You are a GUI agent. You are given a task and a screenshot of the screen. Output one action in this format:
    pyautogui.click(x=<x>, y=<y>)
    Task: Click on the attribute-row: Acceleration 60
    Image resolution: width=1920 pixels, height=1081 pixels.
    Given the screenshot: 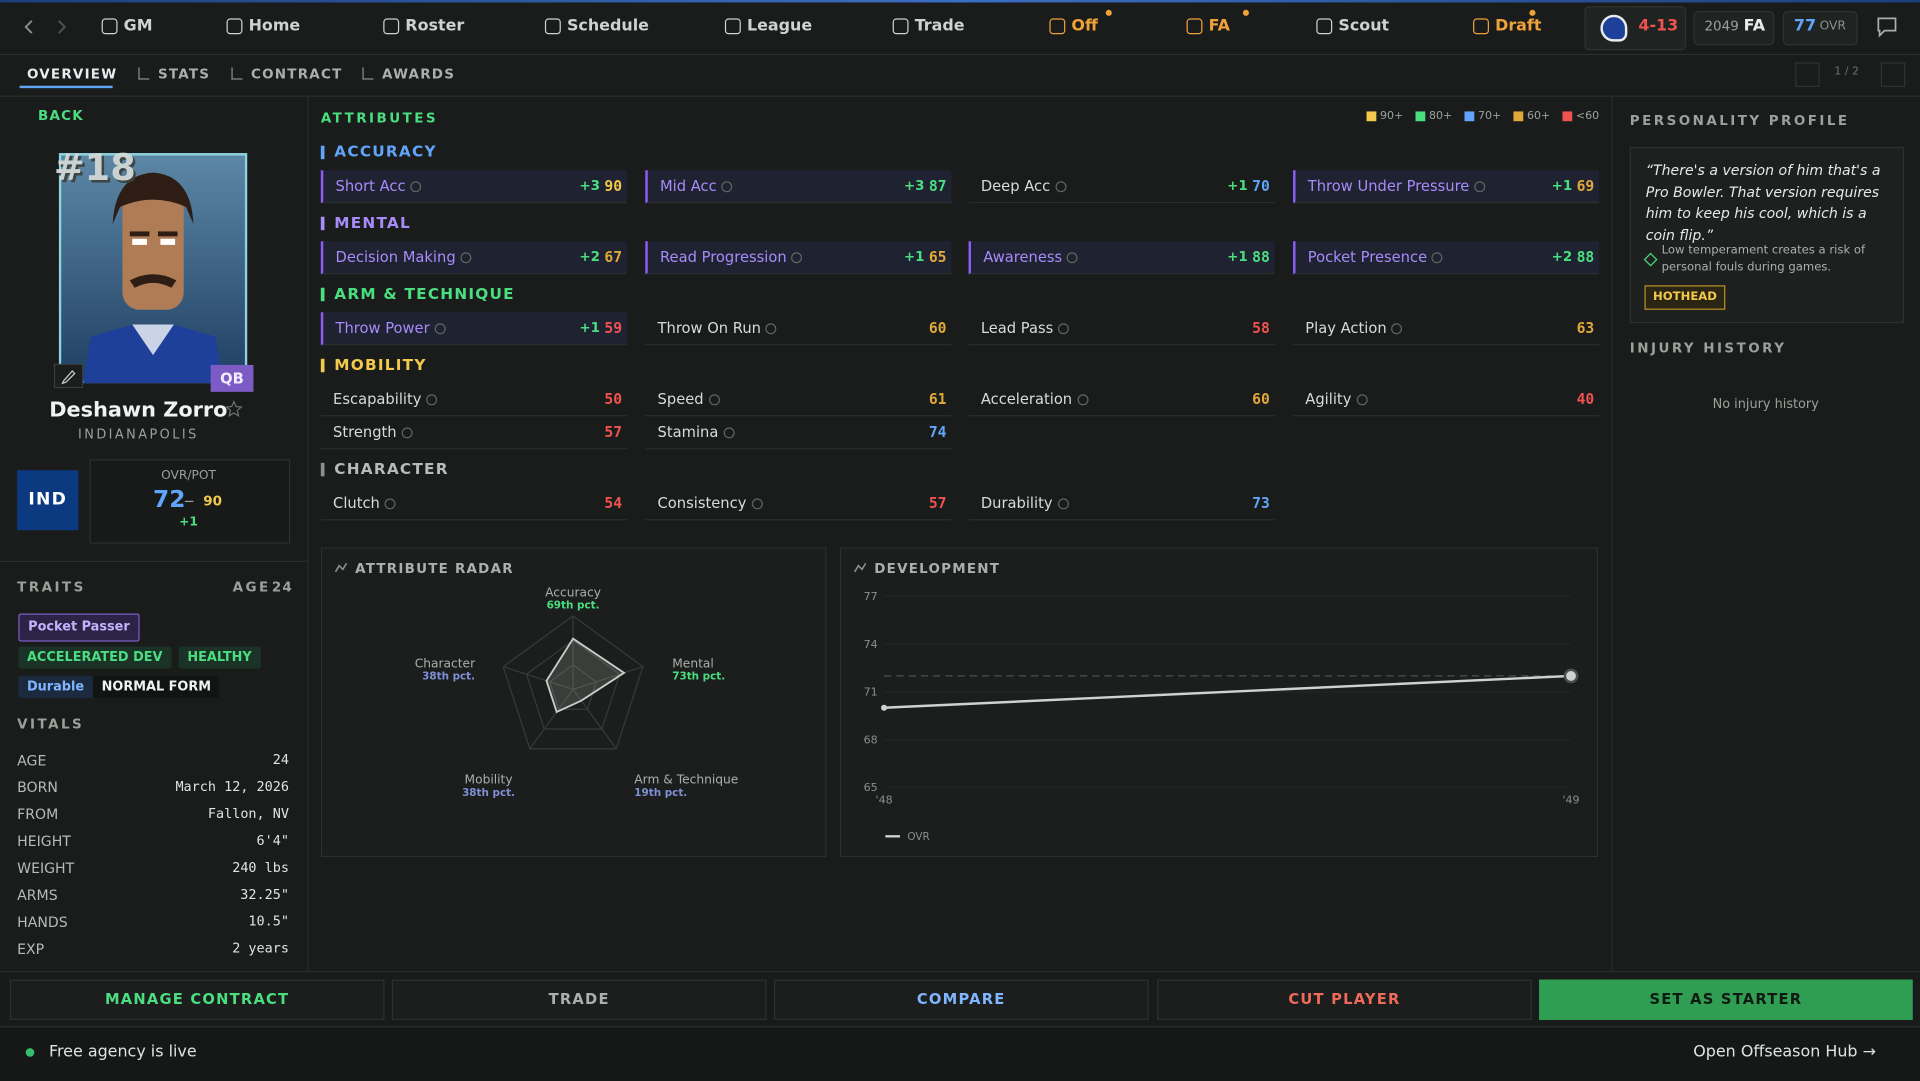 What is the action you would take?
    pyautogui.click(x=1121, y=400)
    